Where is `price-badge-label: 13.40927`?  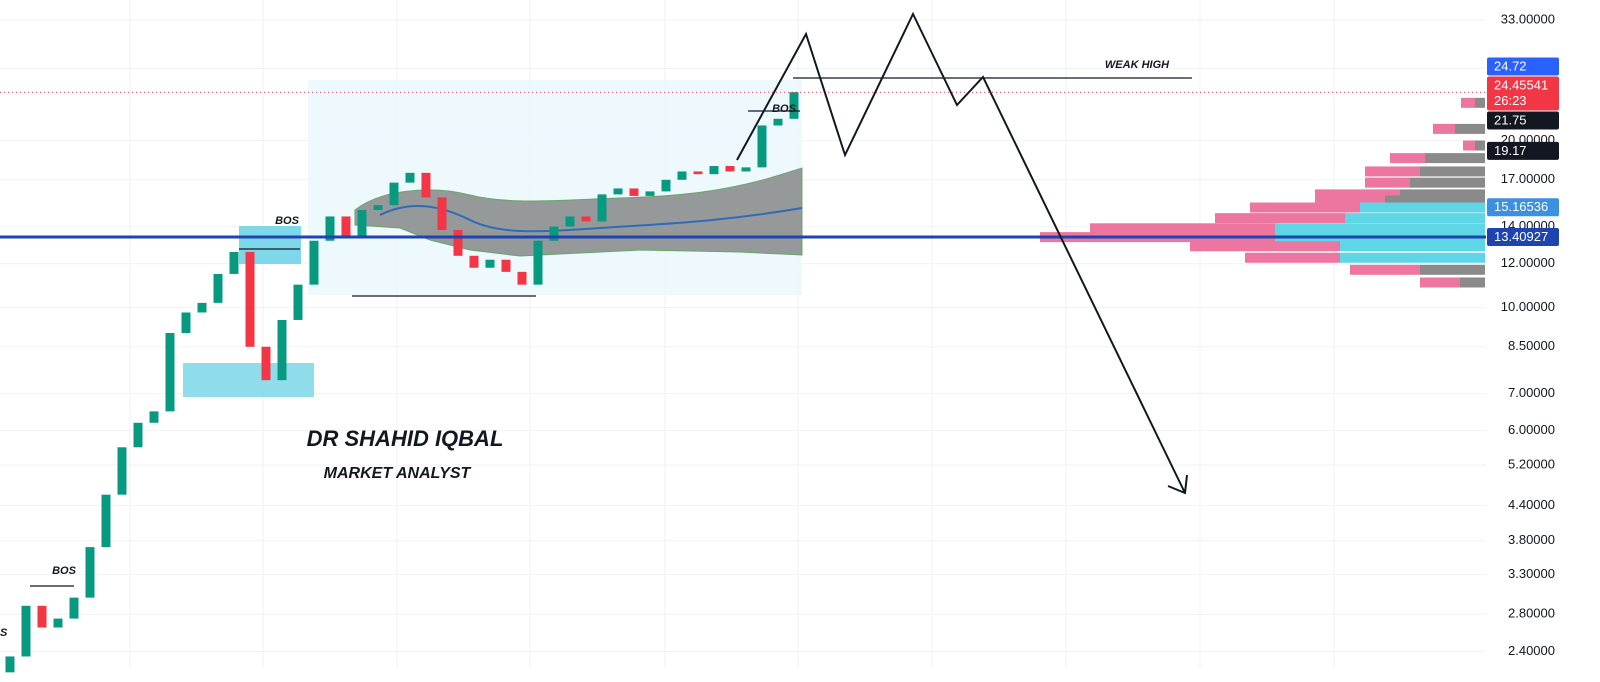
price-badge-label: 13.40927 is located at coordinates (1521, 236).